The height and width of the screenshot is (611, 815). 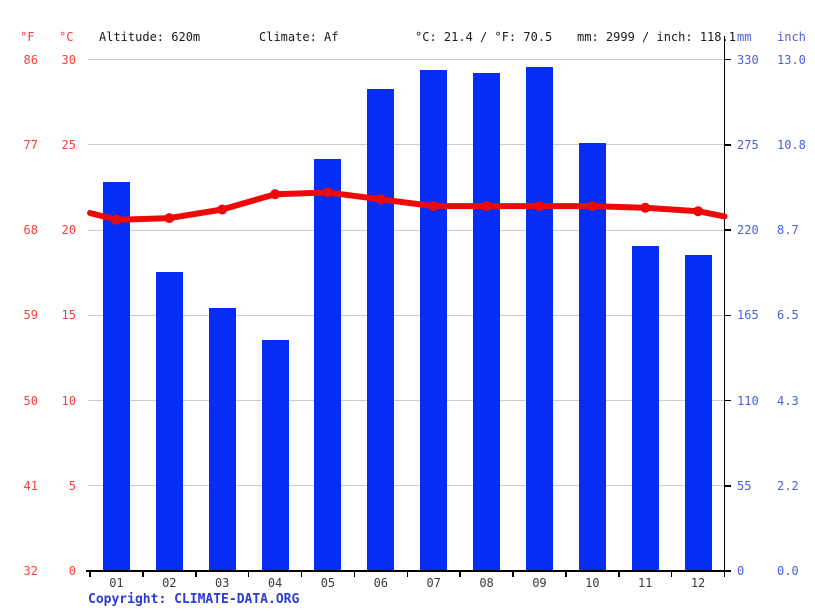 I want to click on left-axis-tick-f: 68, so click(x=30, y=230).